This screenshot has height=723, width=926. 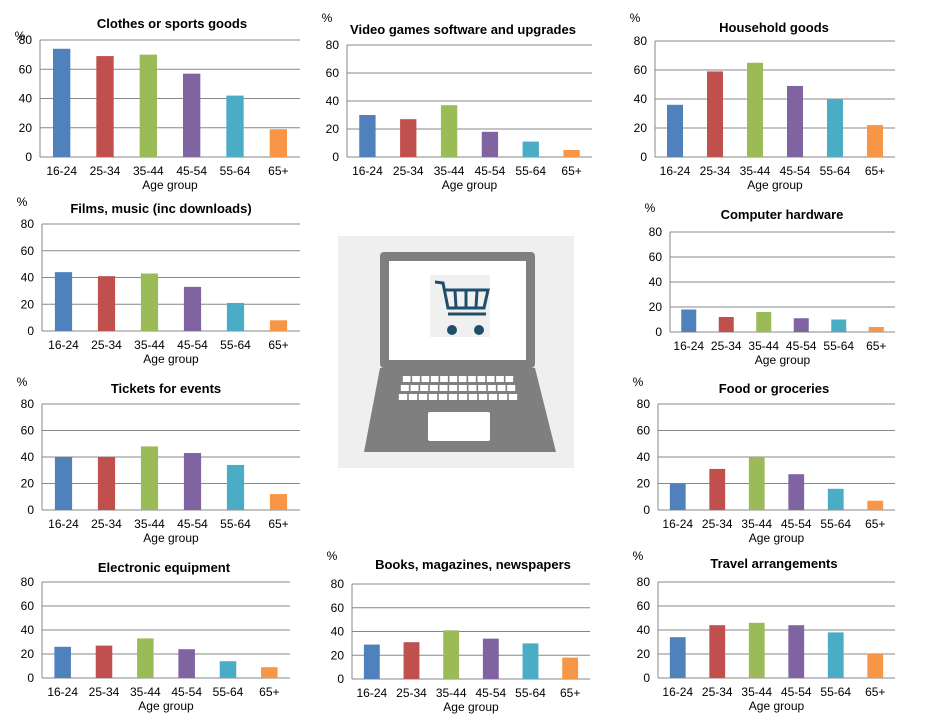 I want to click on chart-title: Household goods, so click(x=774, y=27).